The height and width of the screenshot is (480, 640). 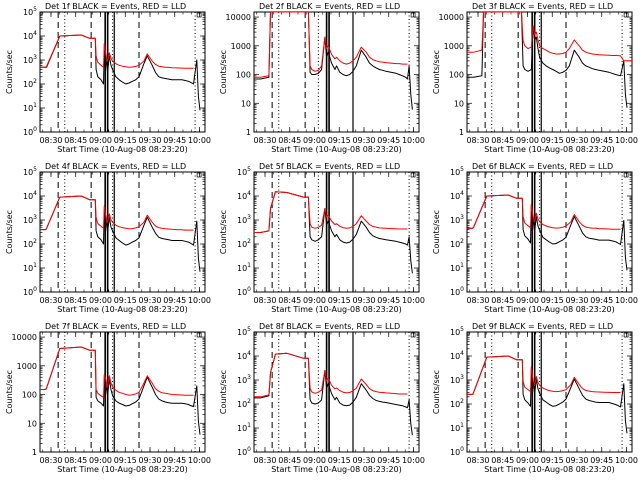 What do you see at coordinates (542, 166) in the screenshot?
I see `chart-title: Det 6f BLACK = Events, RED = LLD` at bounding box center [542, 166].